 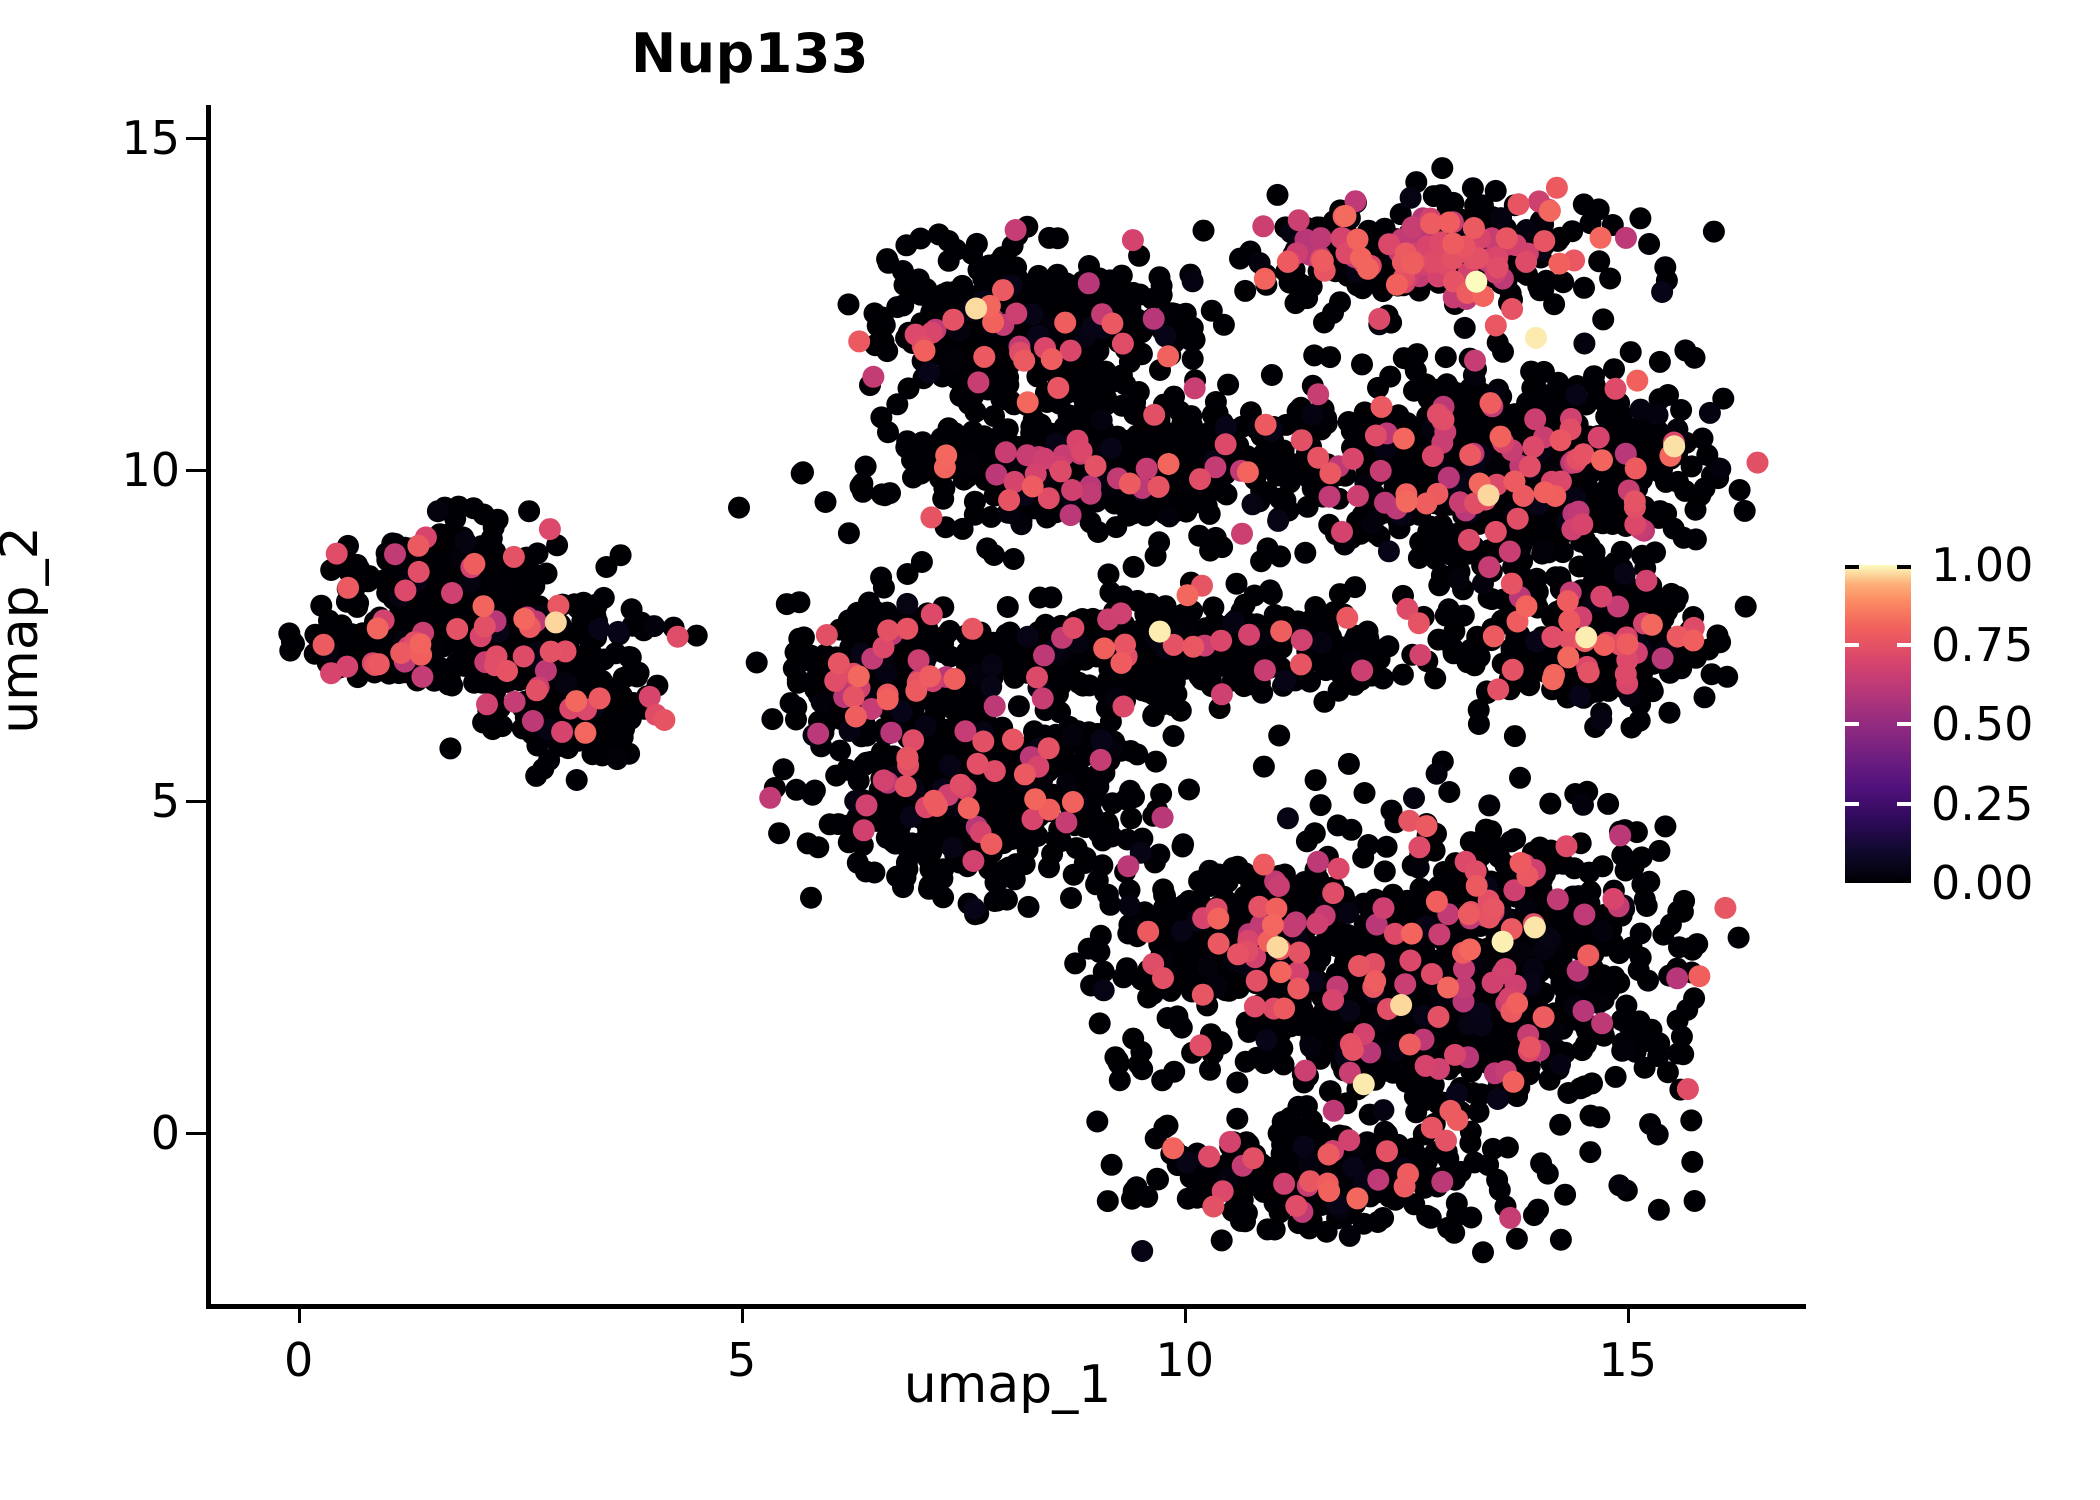 What do you see at coordinates (208, 705) in the screenshot?
I see `y-axis-spine` at bounding box center [208, 705].